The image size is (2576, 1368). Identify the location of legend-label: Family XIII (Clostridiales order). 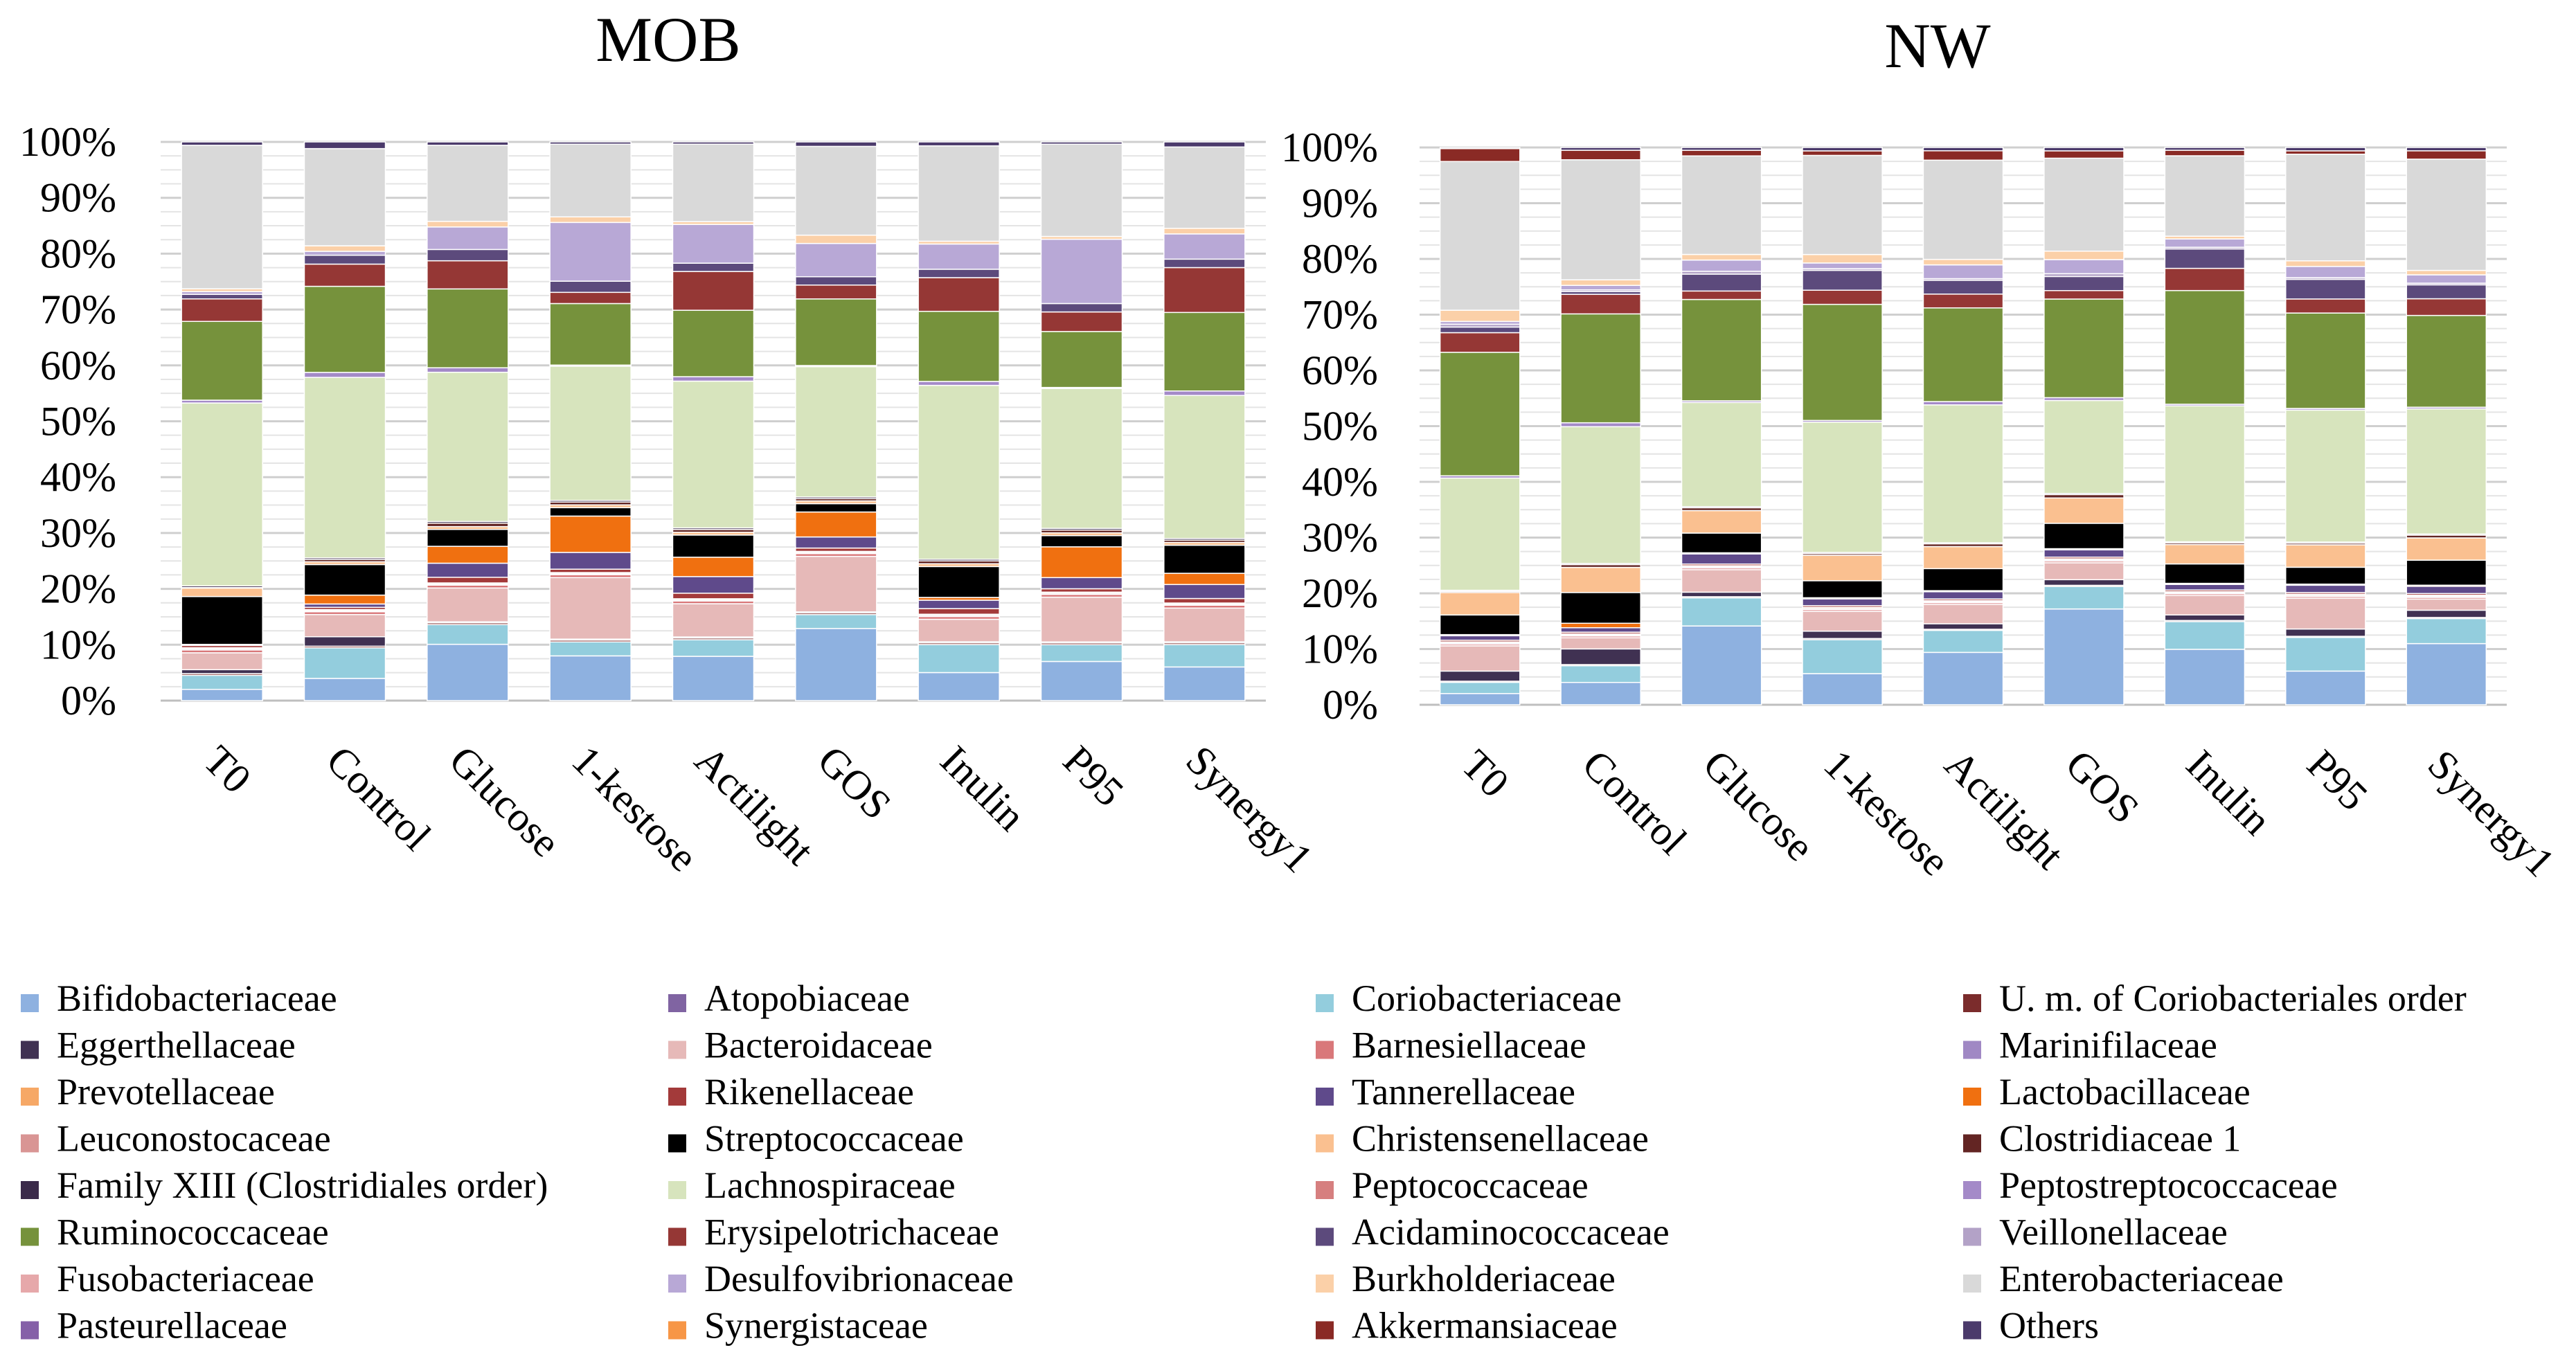
(302, 1185).